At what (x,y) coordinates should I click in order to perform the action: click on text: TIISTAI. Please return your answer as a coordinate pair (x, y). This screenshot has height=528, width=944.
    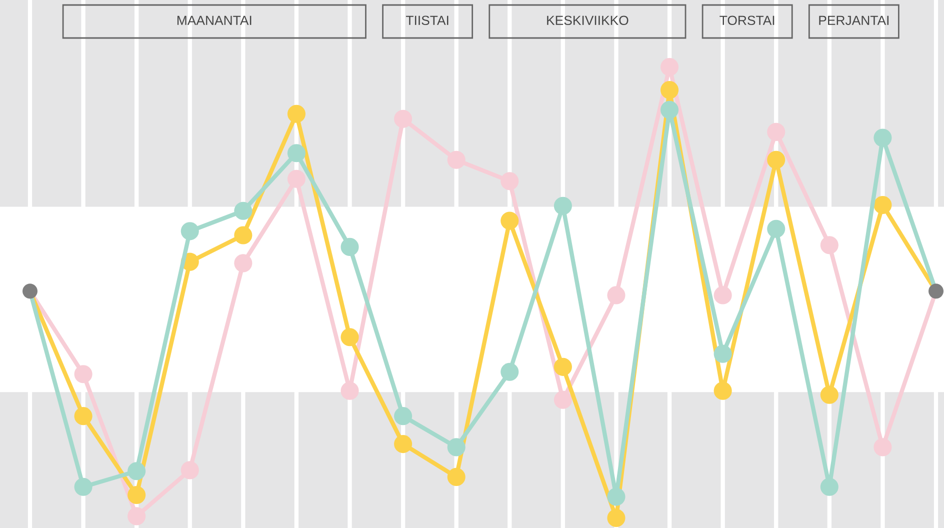
    Looking at the image, I should click on (427, 21).